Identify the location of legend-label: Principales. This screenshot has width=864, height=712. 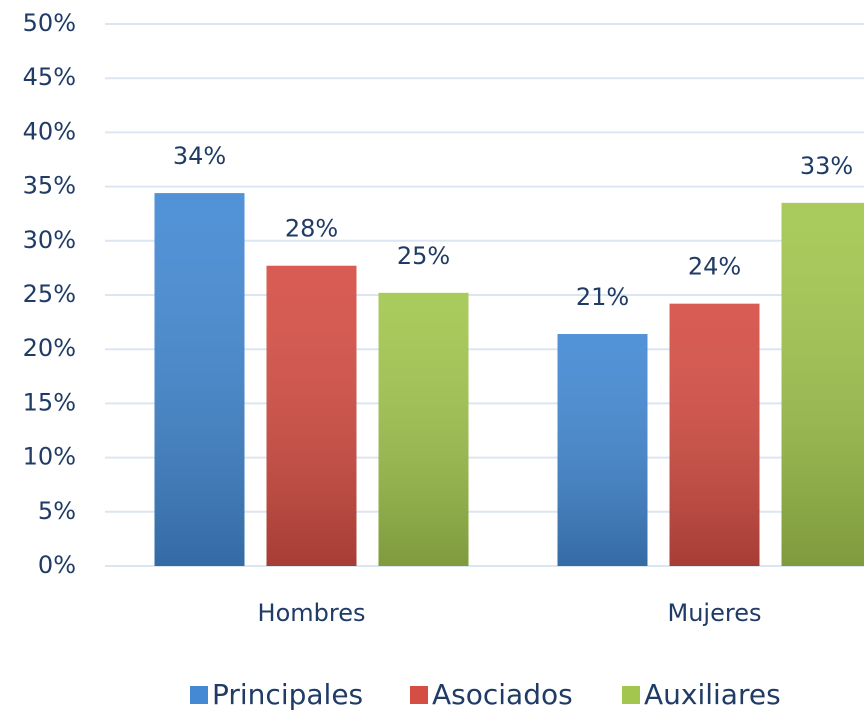
(287, 694).